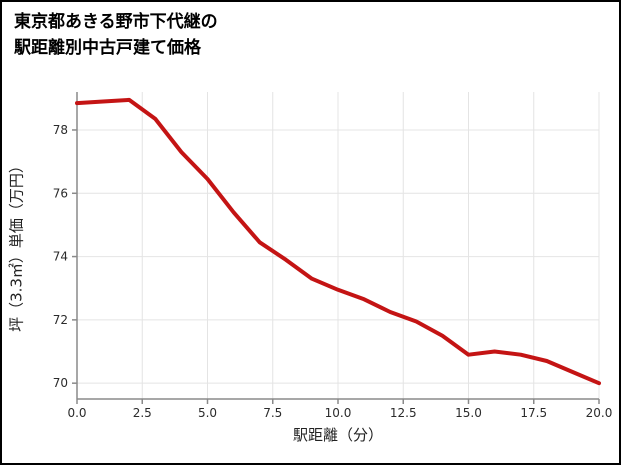  Describe the element at coordinates (60, 383) in the screenshot. I see `y-tick-label: 70` at that location.